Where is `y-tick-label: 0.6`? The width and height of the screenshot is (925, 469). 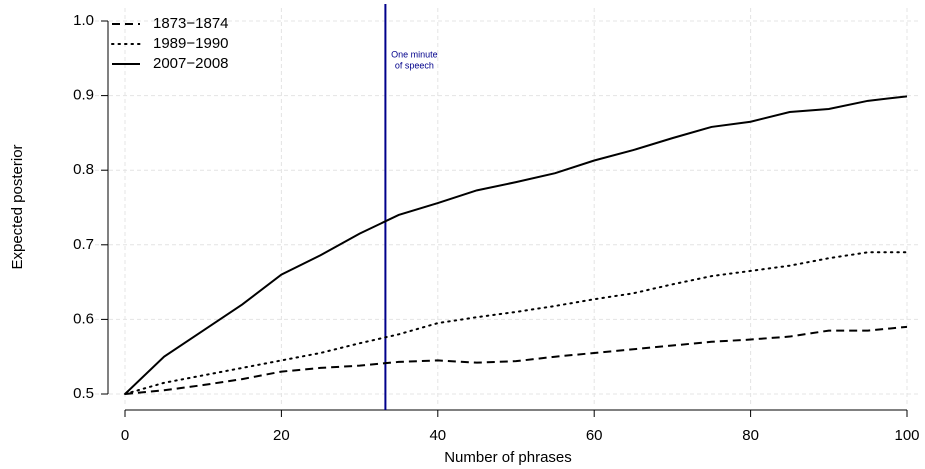
y-tick-label: 0.6 is located at coordinates (83, 318).